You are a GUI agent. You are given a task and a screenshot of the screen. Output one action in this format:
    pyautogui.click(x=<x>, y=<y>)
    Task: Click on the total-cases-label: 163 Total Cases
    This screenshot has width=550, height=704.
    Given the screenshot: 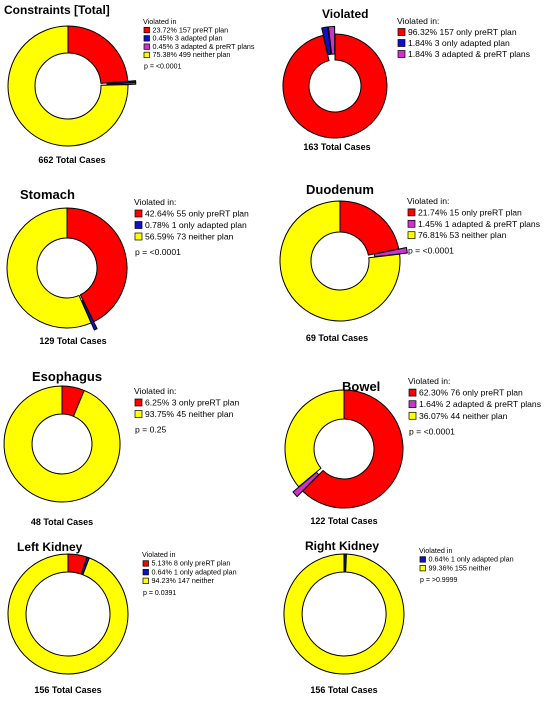 What is the action you would take?
    pyautogui.click(x=336, y=147)
    